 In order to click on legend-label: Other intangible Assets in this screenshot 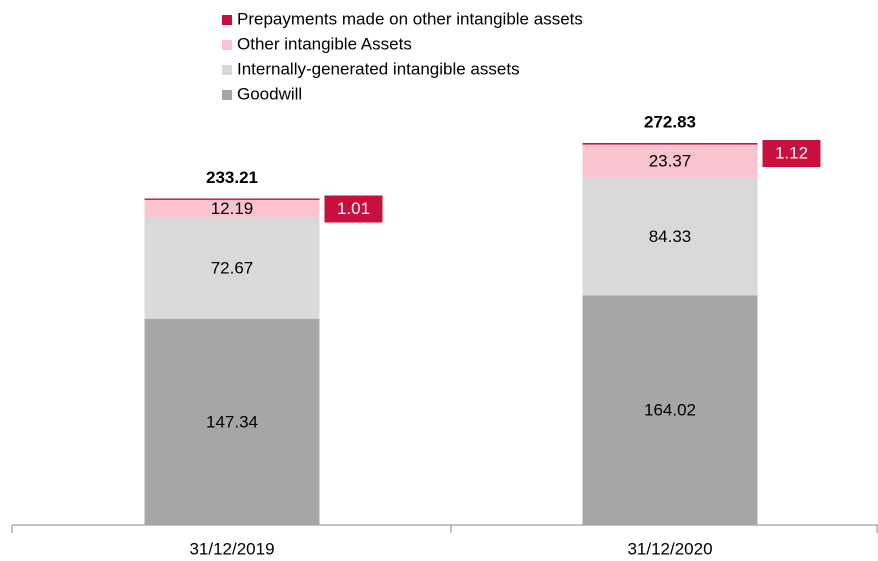, I will do `click(324, 43)`.